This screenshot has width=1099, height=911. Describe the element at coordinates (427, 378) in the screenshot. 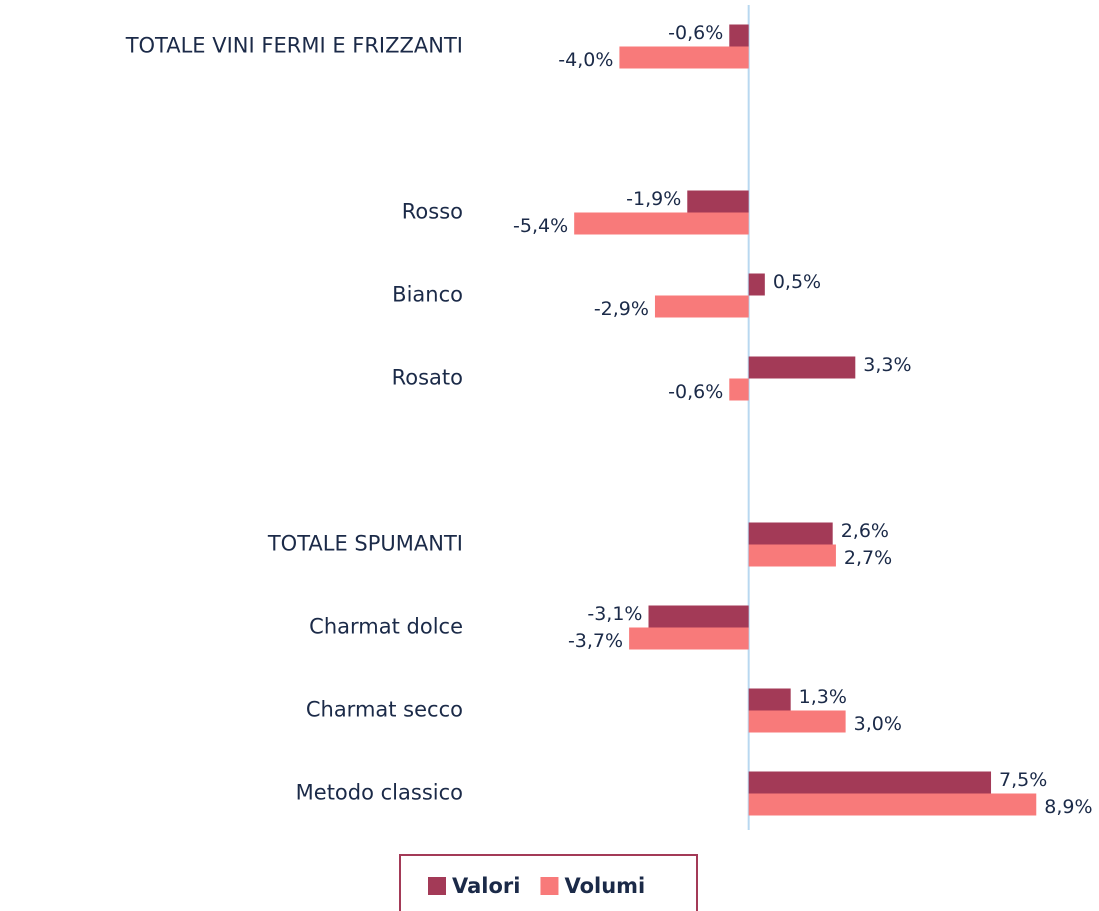

I see `category-label: Rosato` at that location.